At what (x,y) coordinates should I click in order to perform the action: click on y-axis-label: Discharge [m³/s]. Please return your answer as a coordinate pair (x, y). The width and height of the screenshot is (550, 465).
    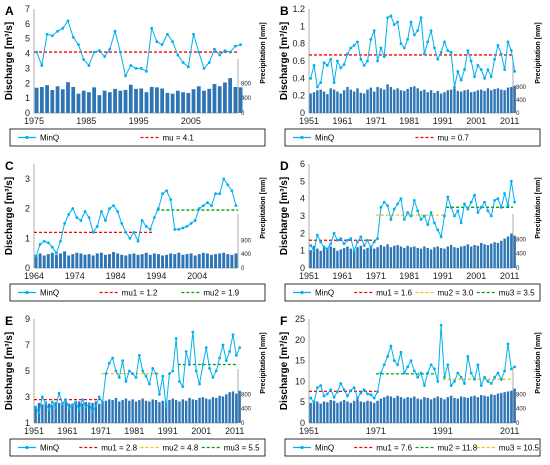
    Looking at the image, I should click on (284, 371).